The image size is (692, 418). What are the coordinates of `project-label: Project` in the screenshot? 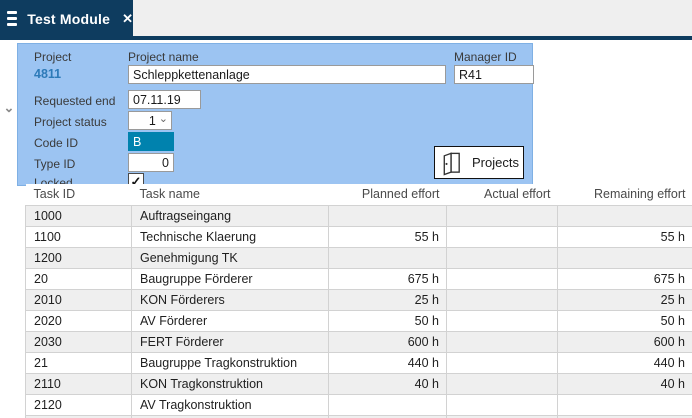 It's located at (53, 57).